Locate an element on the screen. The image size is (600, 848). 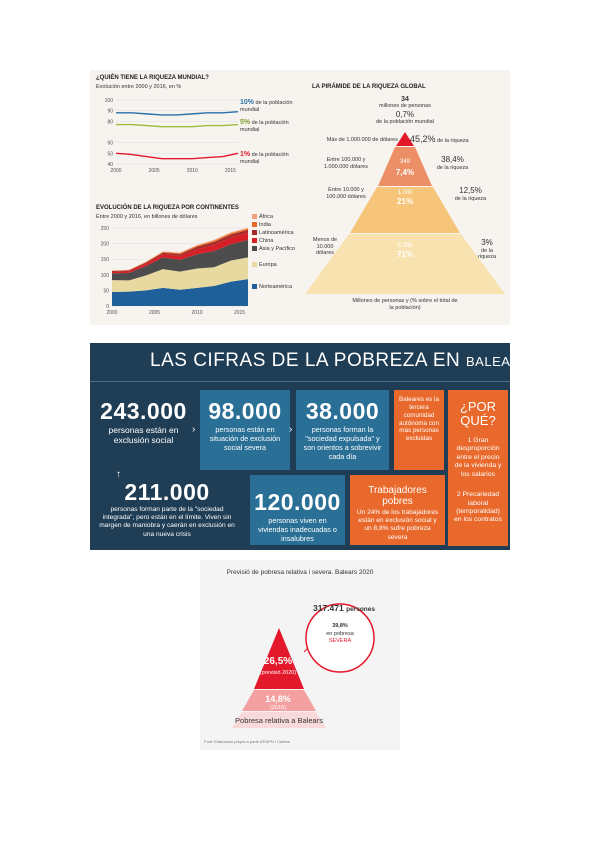
pyramid-l2-right-text: de la riqueza is located at coordinates (452, 167).